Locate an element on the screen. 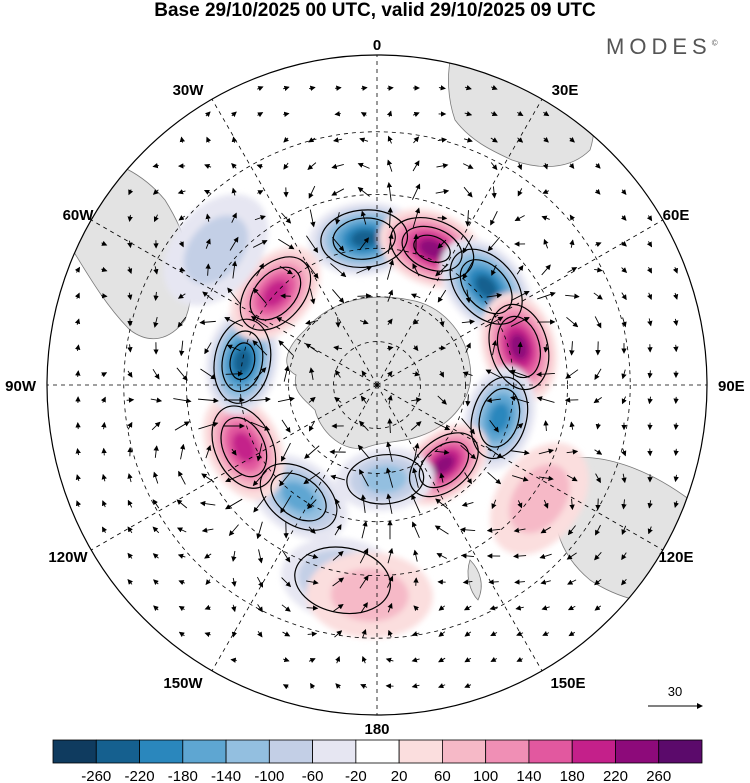 Image resolution: width=750 pixels, height=783 pixels. colorbar-tick-label: -220 is located at coordinates (140, 775).